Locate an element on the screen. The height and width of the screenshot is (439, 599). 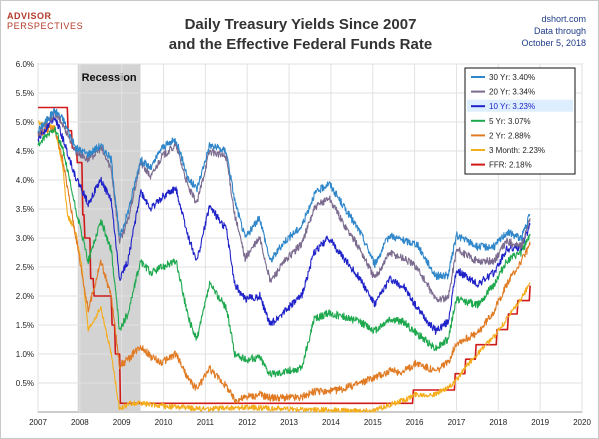
legend-entry: 5 Yr: 3.07% is located at coordinates (510, 121).